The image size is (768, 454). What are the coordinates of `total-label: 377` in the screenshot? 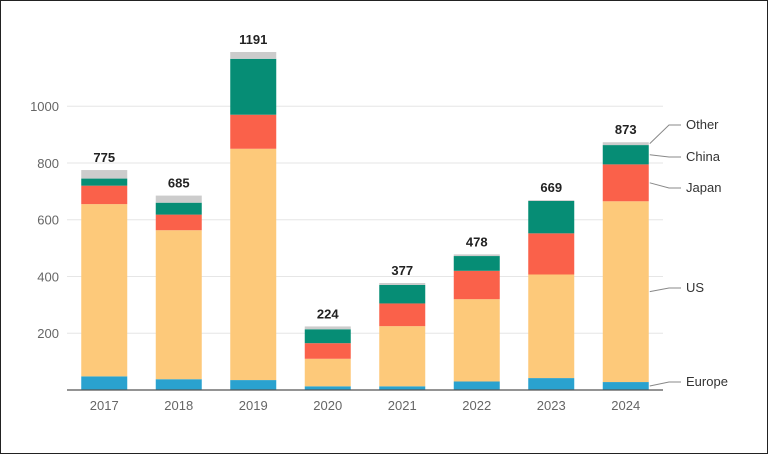 It's located at (402, 270).